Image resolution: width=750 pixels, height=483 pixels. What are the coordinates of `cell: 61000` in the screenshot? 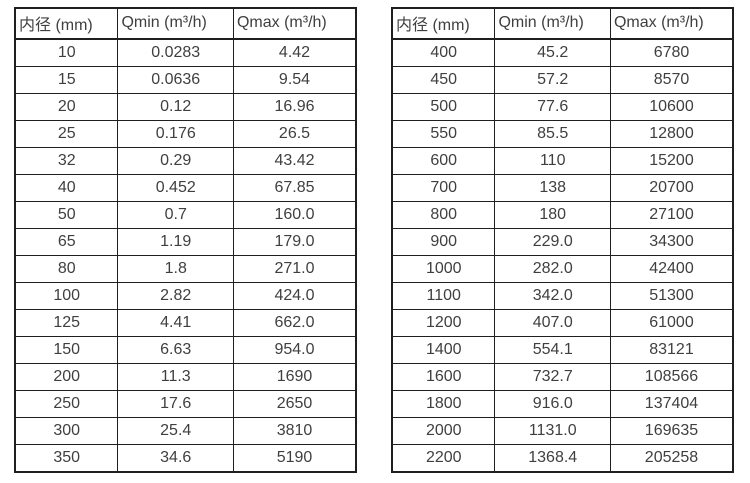 It's located at (671, 323).